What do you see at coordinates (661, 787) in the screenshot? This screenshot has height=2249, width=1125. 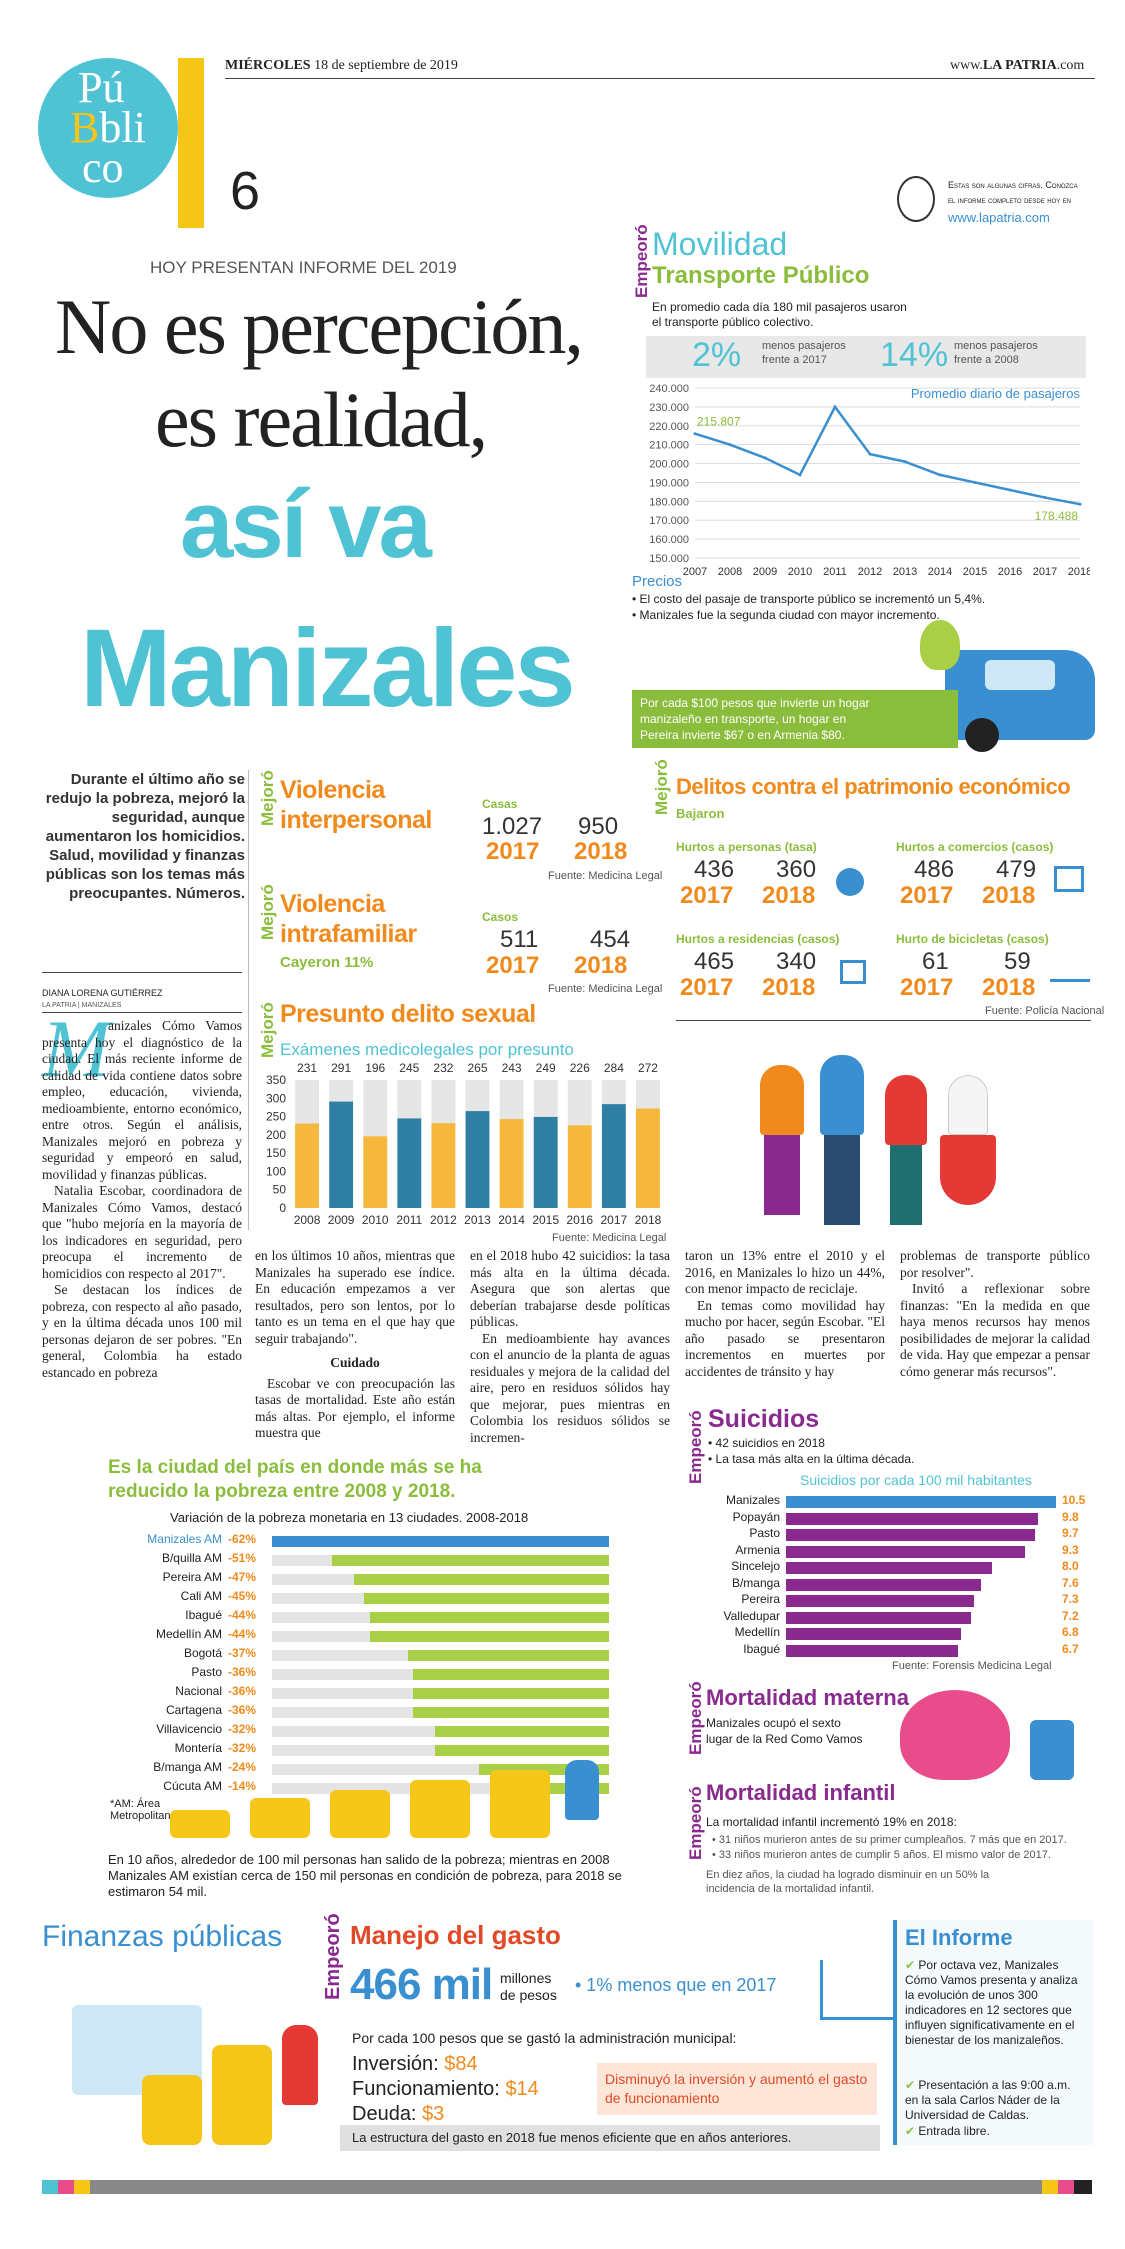 I see `patrimonio-tag: Mejoró` at bounding box center [661, 787].